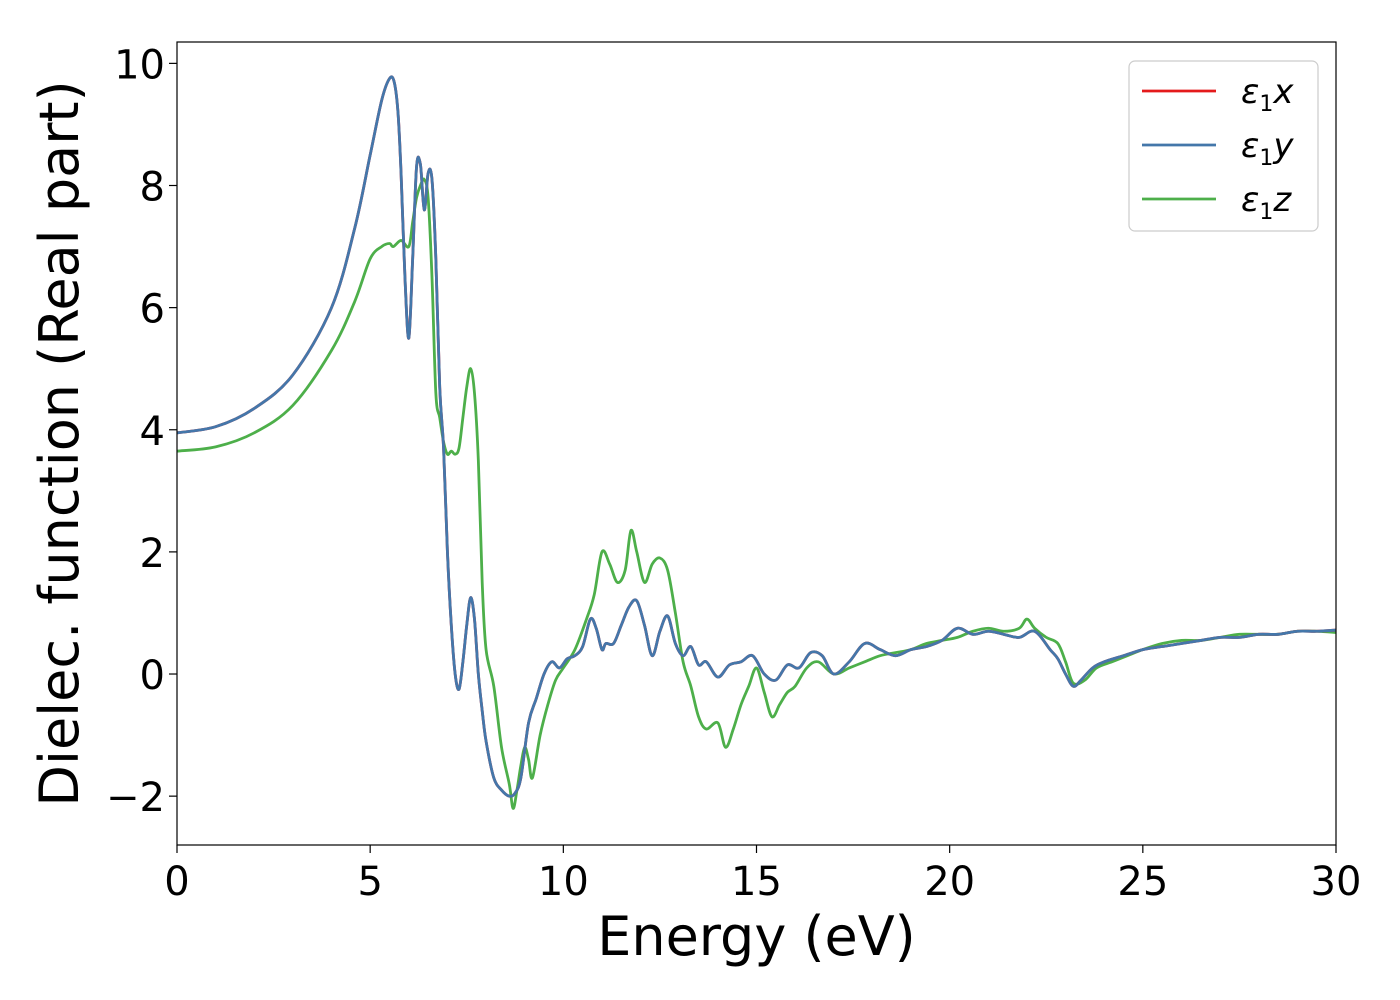 The image size is (1400, 1000). What do you see at coordinates (756, 882) in the screenshot?
I see `x-tick-label: 15` at bounding box center [756, 882].